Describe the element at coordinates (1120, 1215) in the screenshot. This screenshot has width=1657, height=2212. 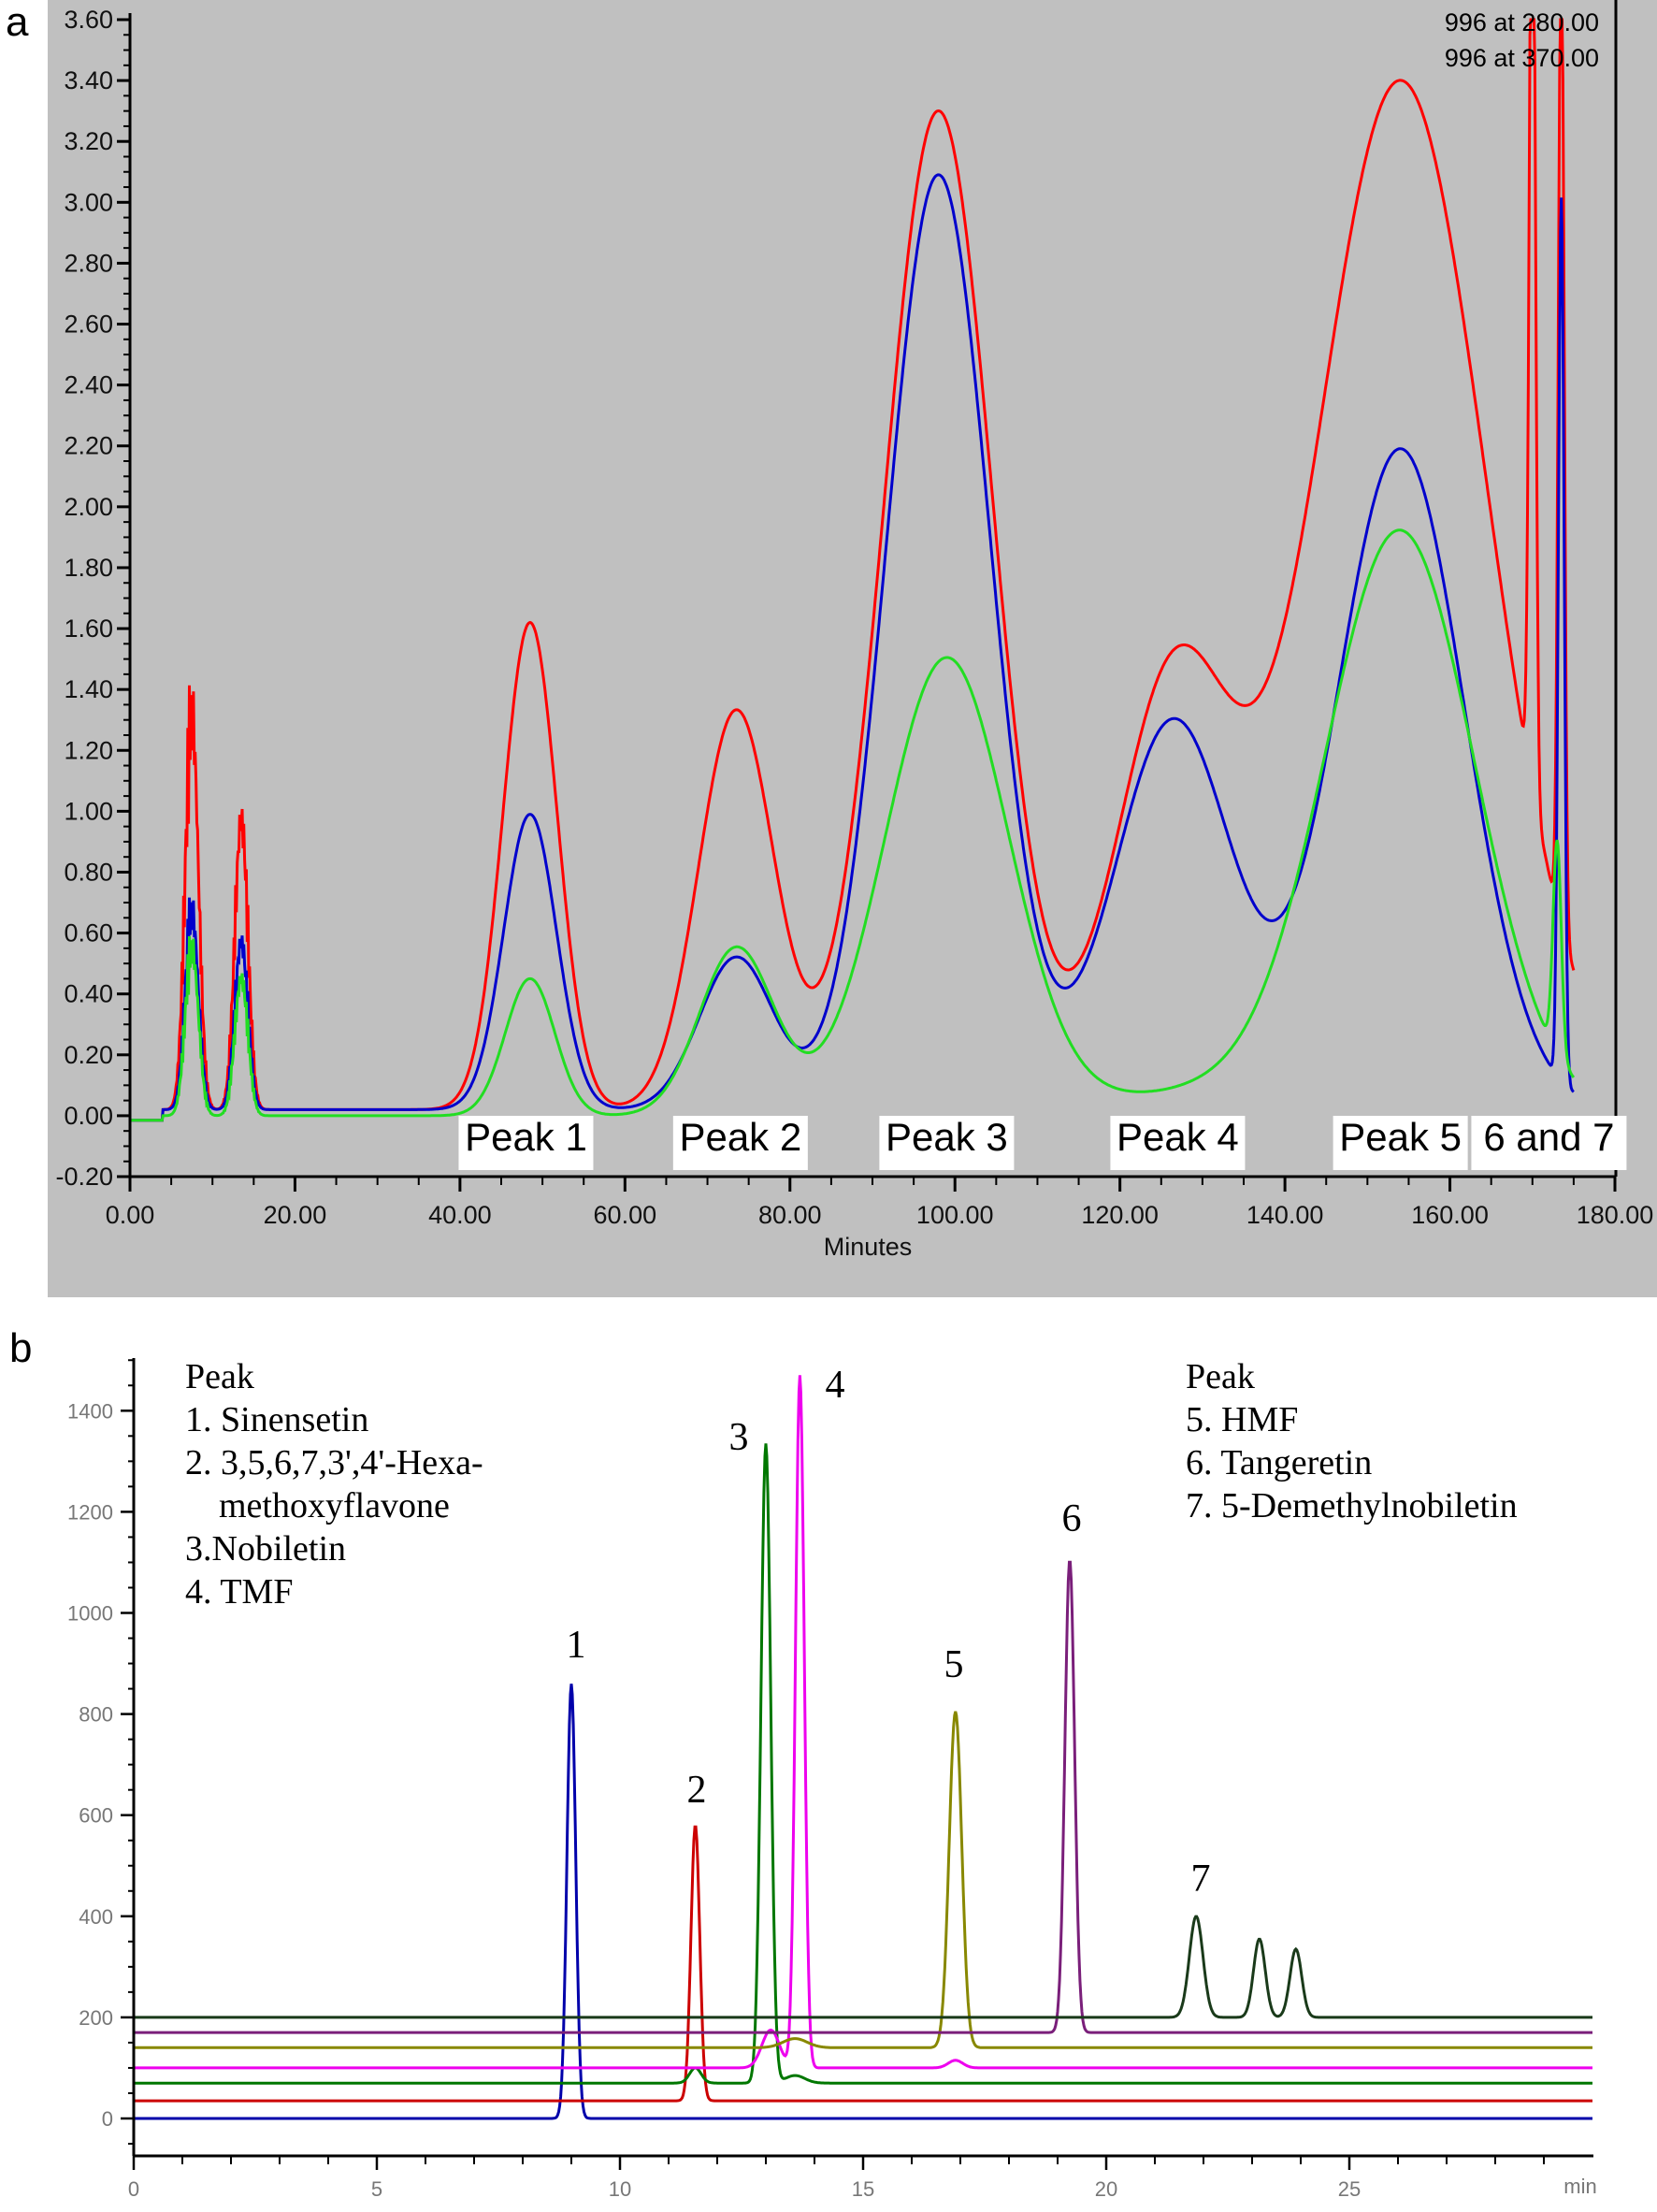
I see `chart-a-x-tick-label: 120.00` at that location.